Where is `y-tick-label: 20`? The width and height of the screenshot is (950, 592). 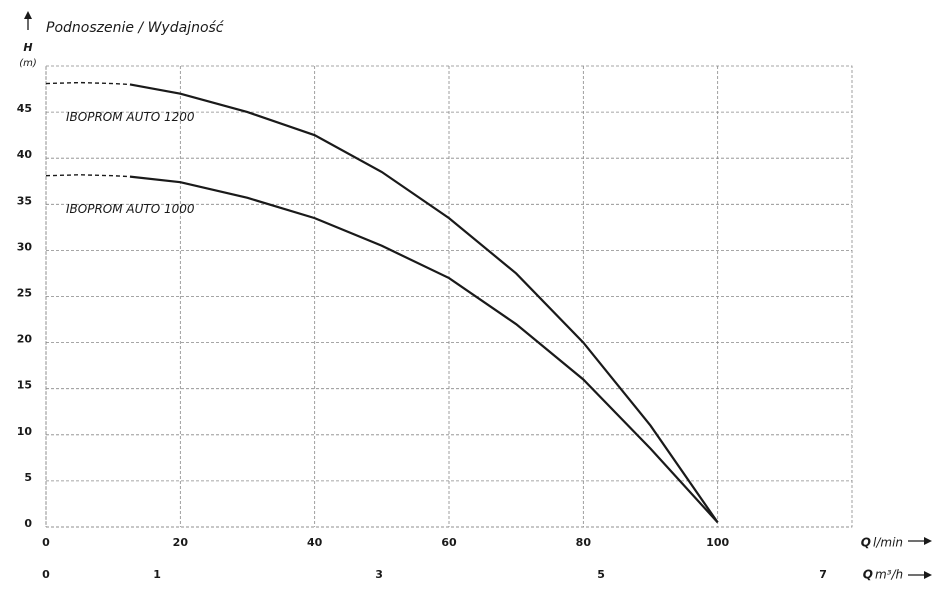
y-tick-label: 20 is located at coordinates (25, 339).